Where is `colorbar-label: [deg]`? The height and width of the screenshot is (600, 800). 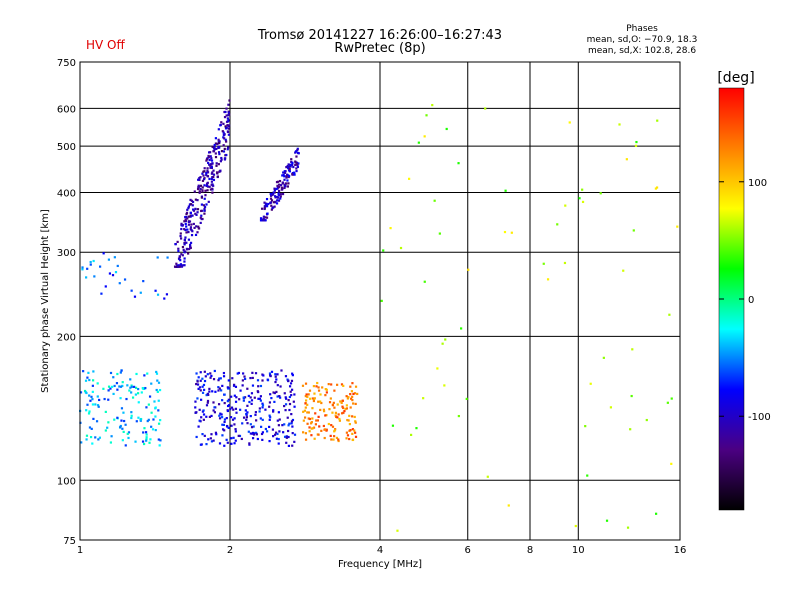
colorbar-label: [deg] is located at coordinates (735, 78).